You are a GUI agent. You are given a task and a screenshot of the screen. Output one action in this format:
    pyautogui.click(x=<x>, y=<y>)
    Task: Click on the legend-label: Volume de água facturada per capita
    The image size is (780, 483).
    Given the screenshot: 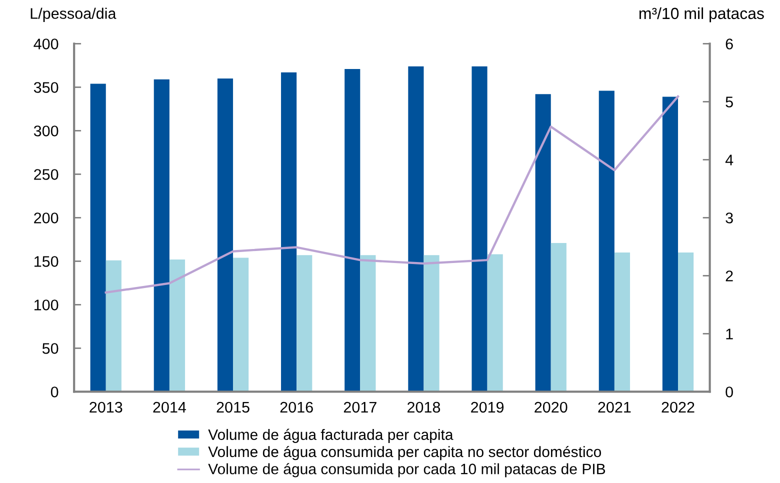 What is the action you would take?
    pyautogui.click(x=331, y=435)
    